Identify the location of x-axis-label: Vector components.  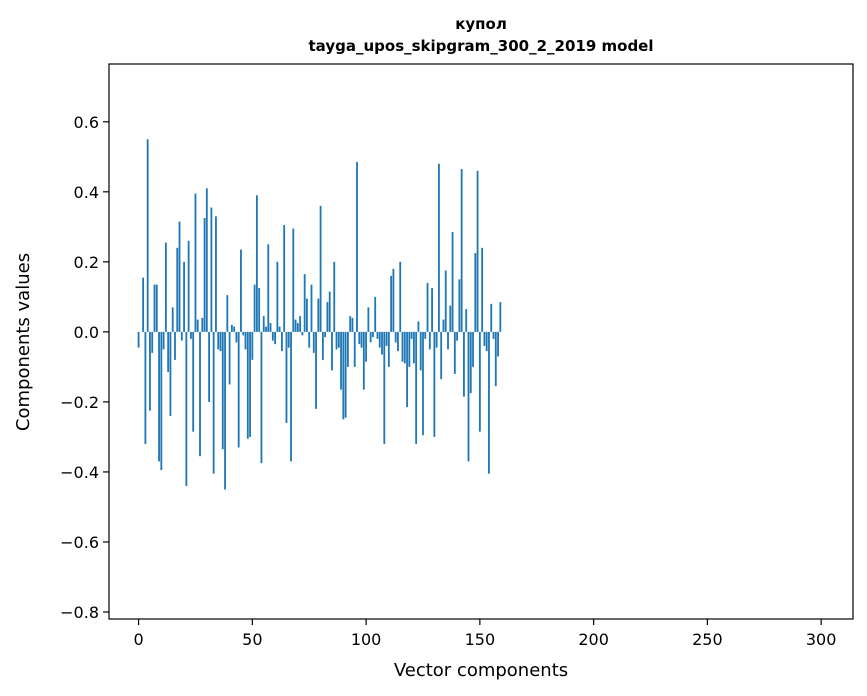
(481, 670).